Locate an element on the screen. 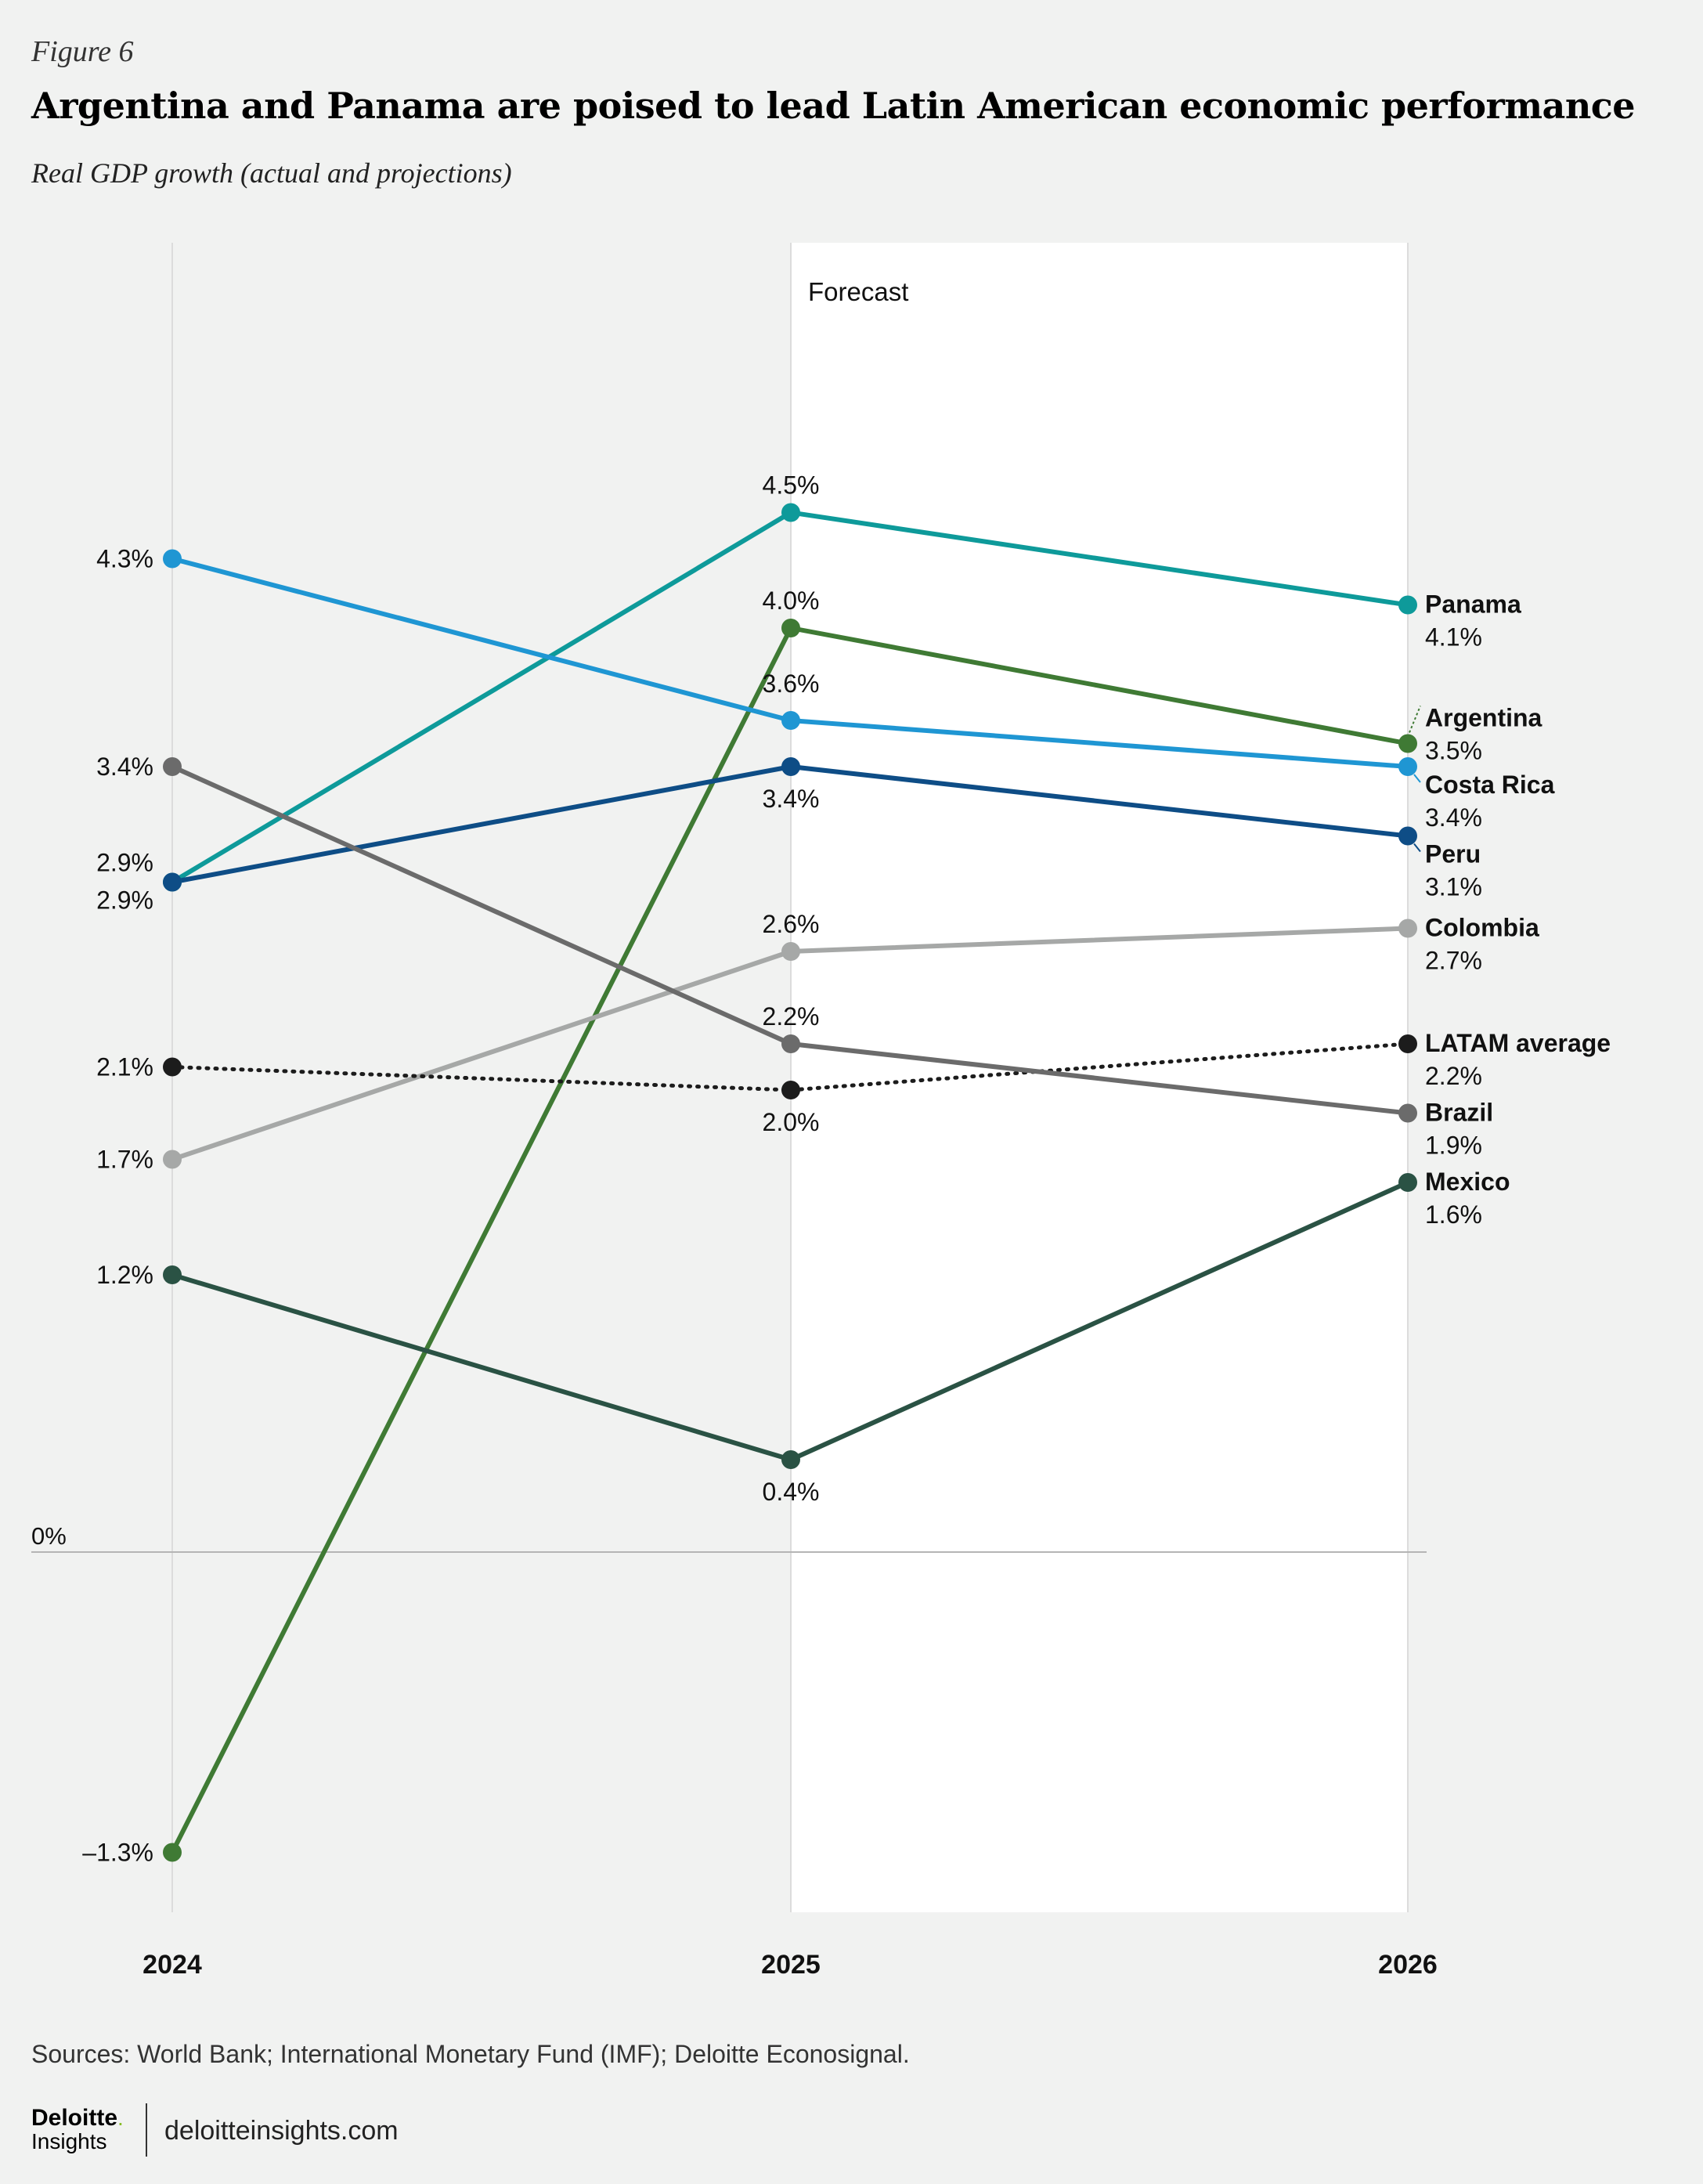 This screenshot has width=1703, height=2184. figure-label: Figure 6 is located at coordinates (82, 51).